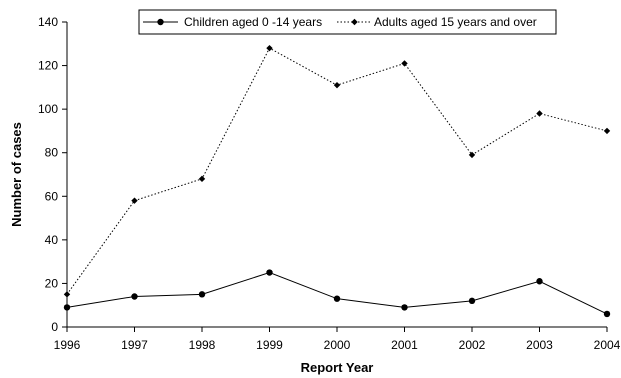  Describe the element at coordinates (472, 345) in the screenshot. I see `x-tick-label: 2002` at that location.